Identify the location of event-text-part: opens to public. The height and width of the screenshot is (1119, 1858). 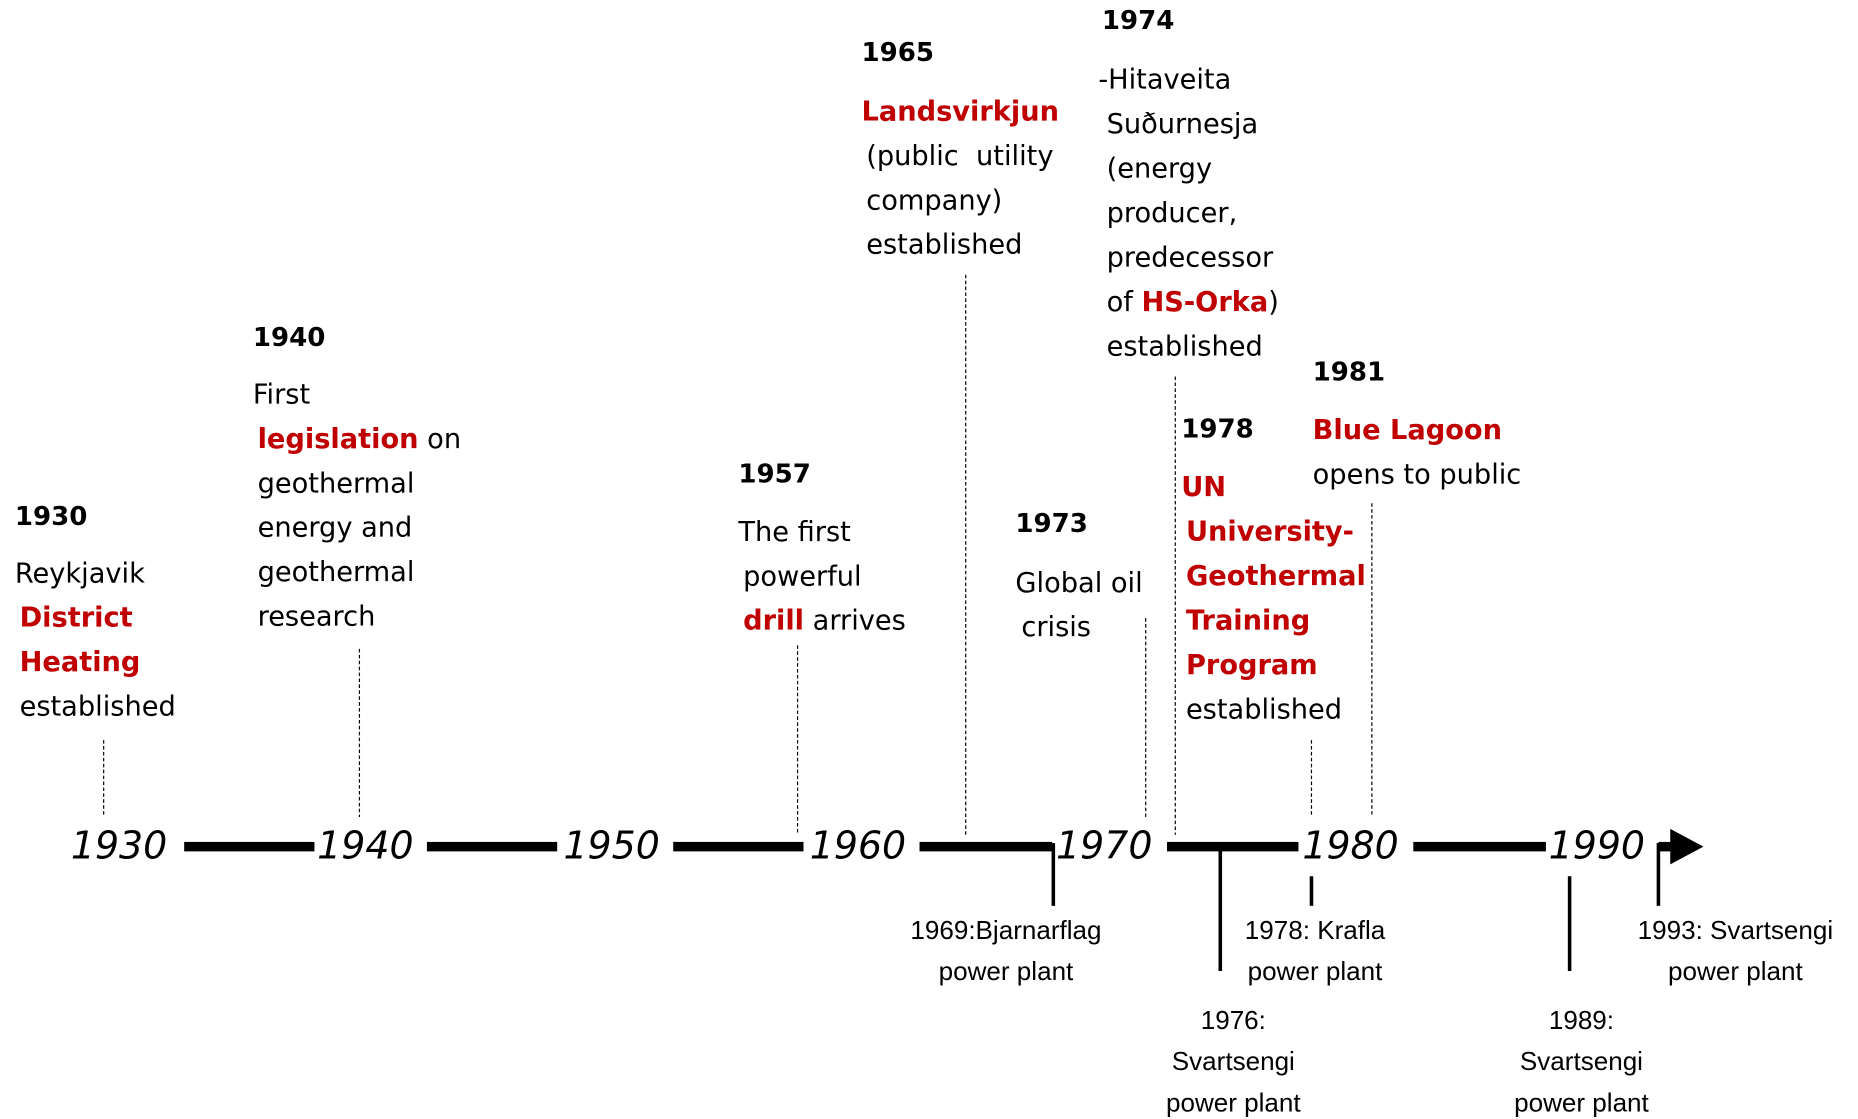
(1417, 474).